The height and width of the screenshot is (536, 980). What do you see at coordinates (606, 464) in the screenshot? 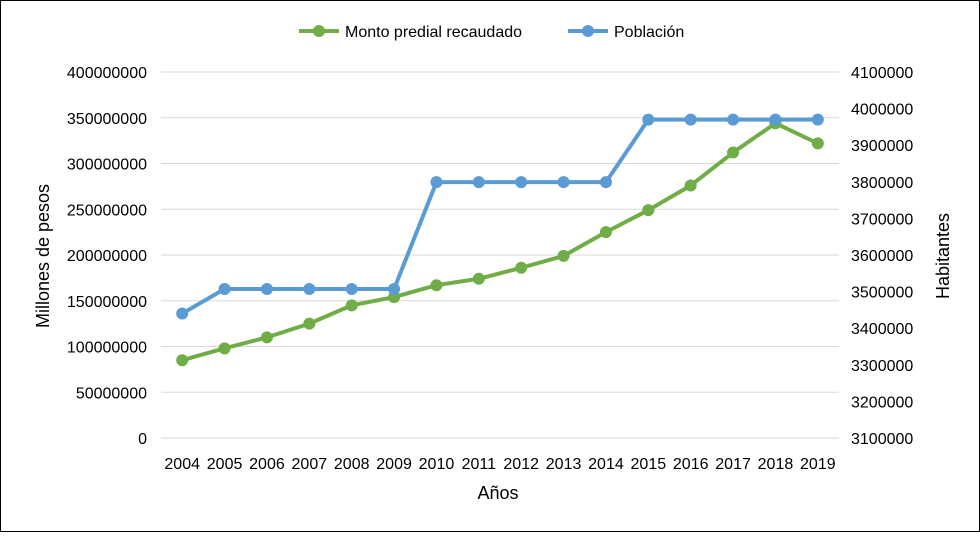
I see `x-tick-label: 2014` at bounding box center [606, 464].